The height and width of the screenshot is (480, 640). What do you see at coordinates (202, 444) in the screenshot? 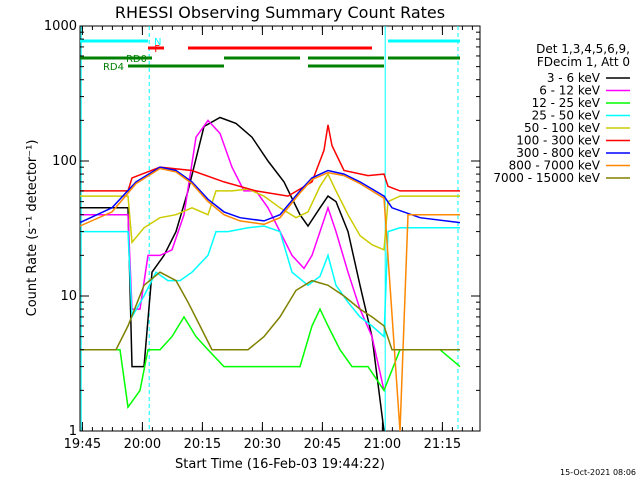
I see `x-tick-label: 20:15` at bounding box center [202, 444].